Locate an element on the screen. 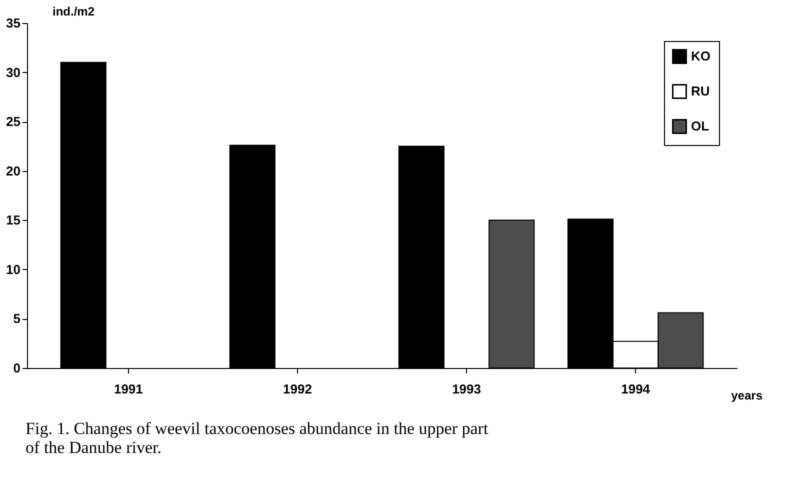 This screenshot has height=500, width=800. y-tick-label: 35 is located at coordinates (13, 23).